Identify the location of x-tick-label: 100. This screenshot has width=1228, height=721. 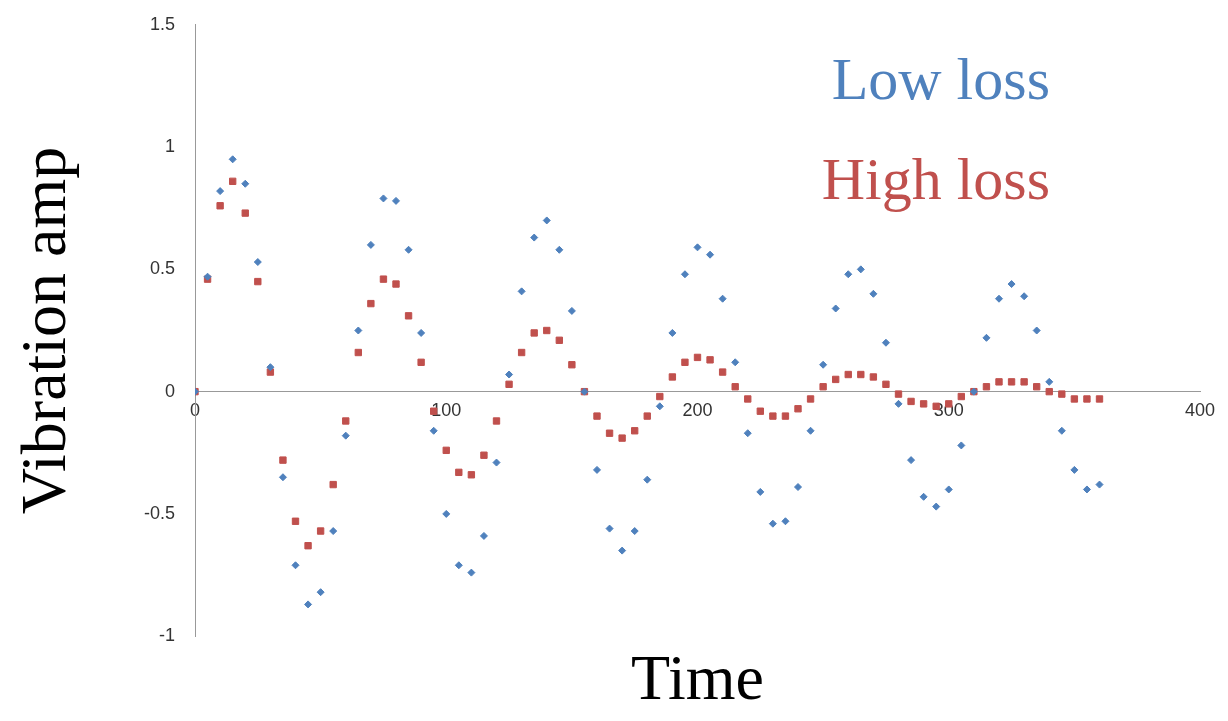
(446, 410).